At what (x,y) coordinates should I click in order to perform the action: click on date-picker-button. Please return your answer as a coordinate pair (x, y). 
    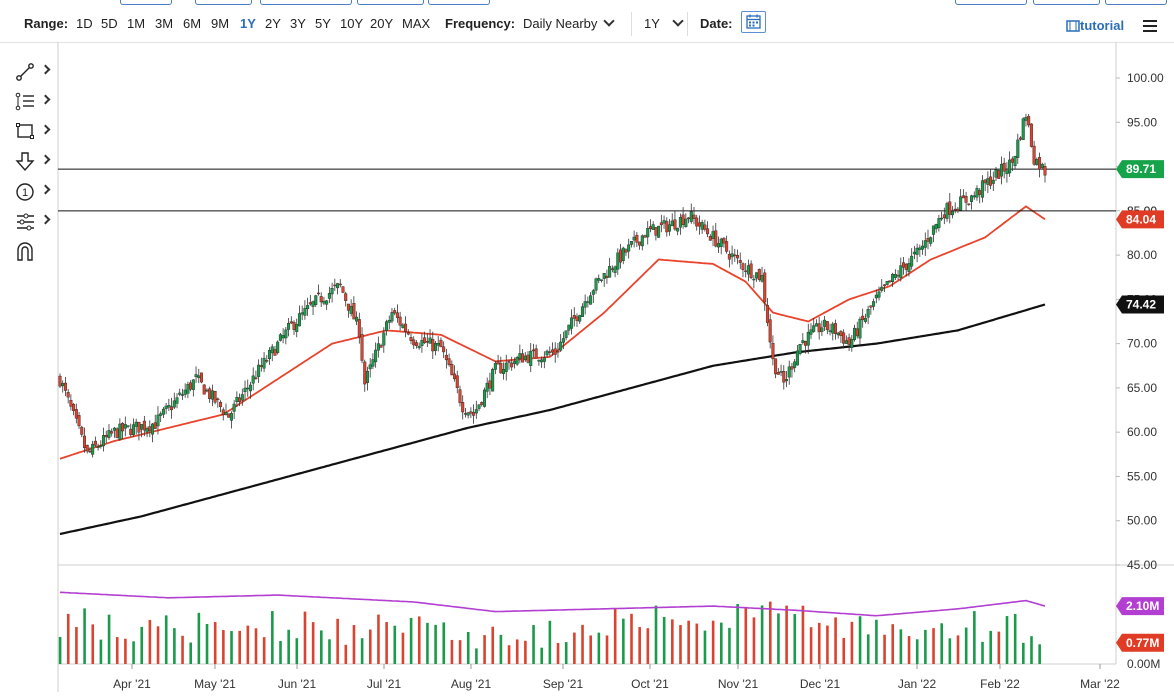
    Looking at the image, I should click on (753, 22).